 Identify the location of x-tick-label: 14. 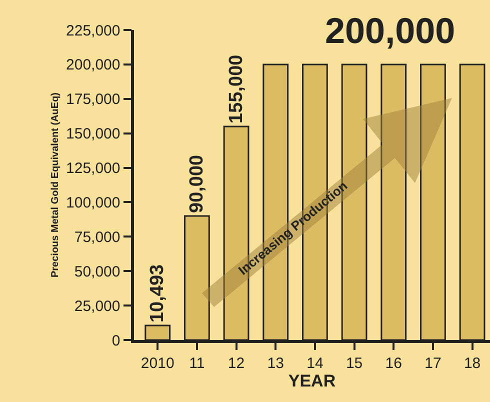
(315, 363).